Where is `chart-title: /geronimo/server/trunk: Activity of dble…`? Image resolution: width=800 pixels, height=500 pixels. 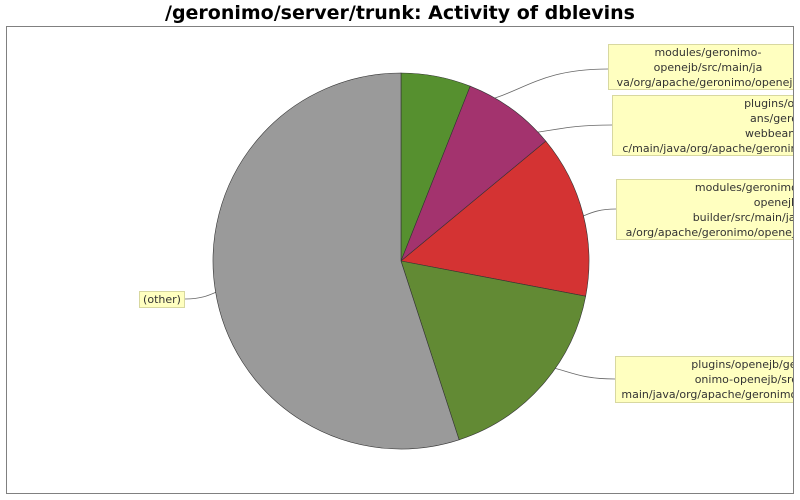 chart-title: /geronimo/server/trunk: Activity of dble… is located at coordinates (400, 13).